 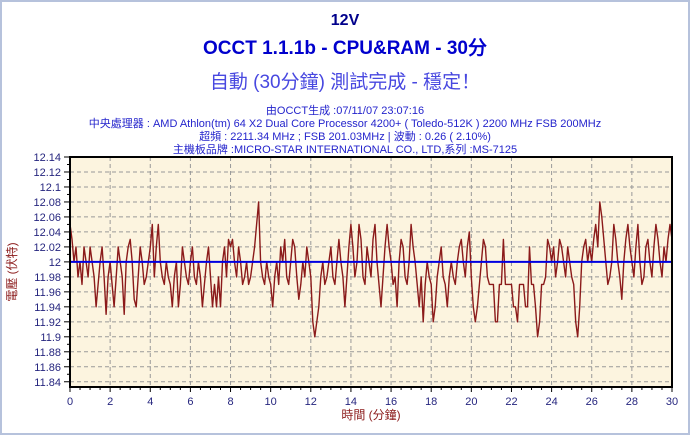 I want to click on y-axis-tick-label: 11.98, so click(x=47, y=278).